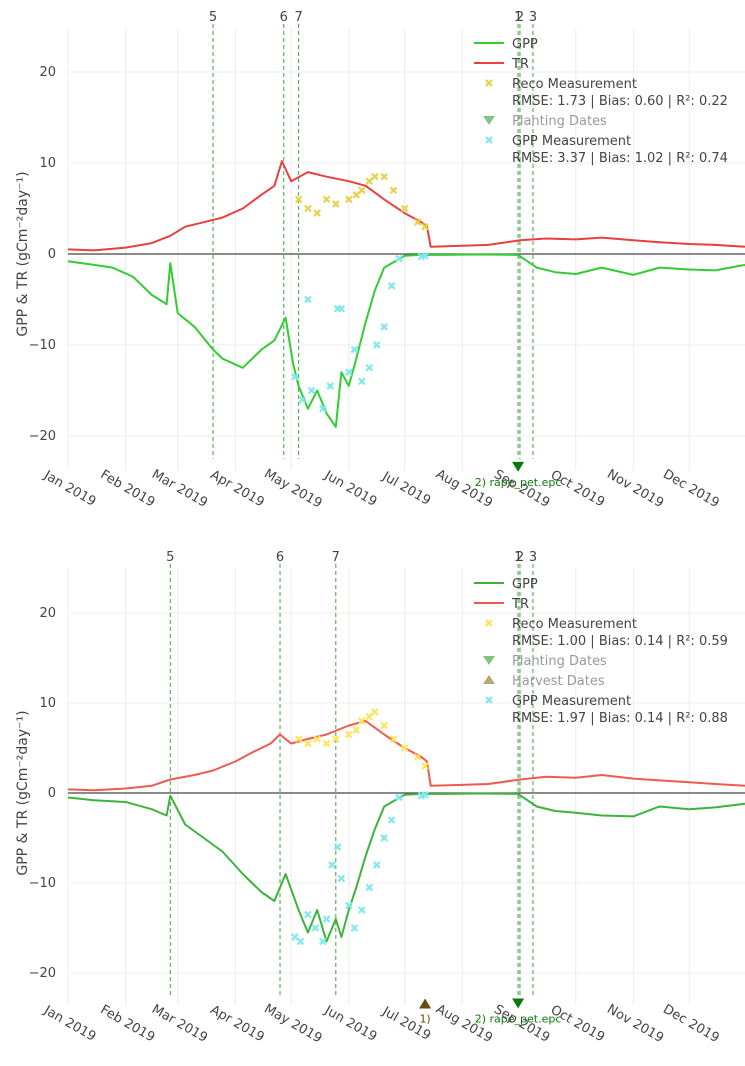 The height and width of the screenshot is (1066, 745). Describe the element at coordinates (47, 163) in the screenshot. I see `y-tick-label: 10` at that location.